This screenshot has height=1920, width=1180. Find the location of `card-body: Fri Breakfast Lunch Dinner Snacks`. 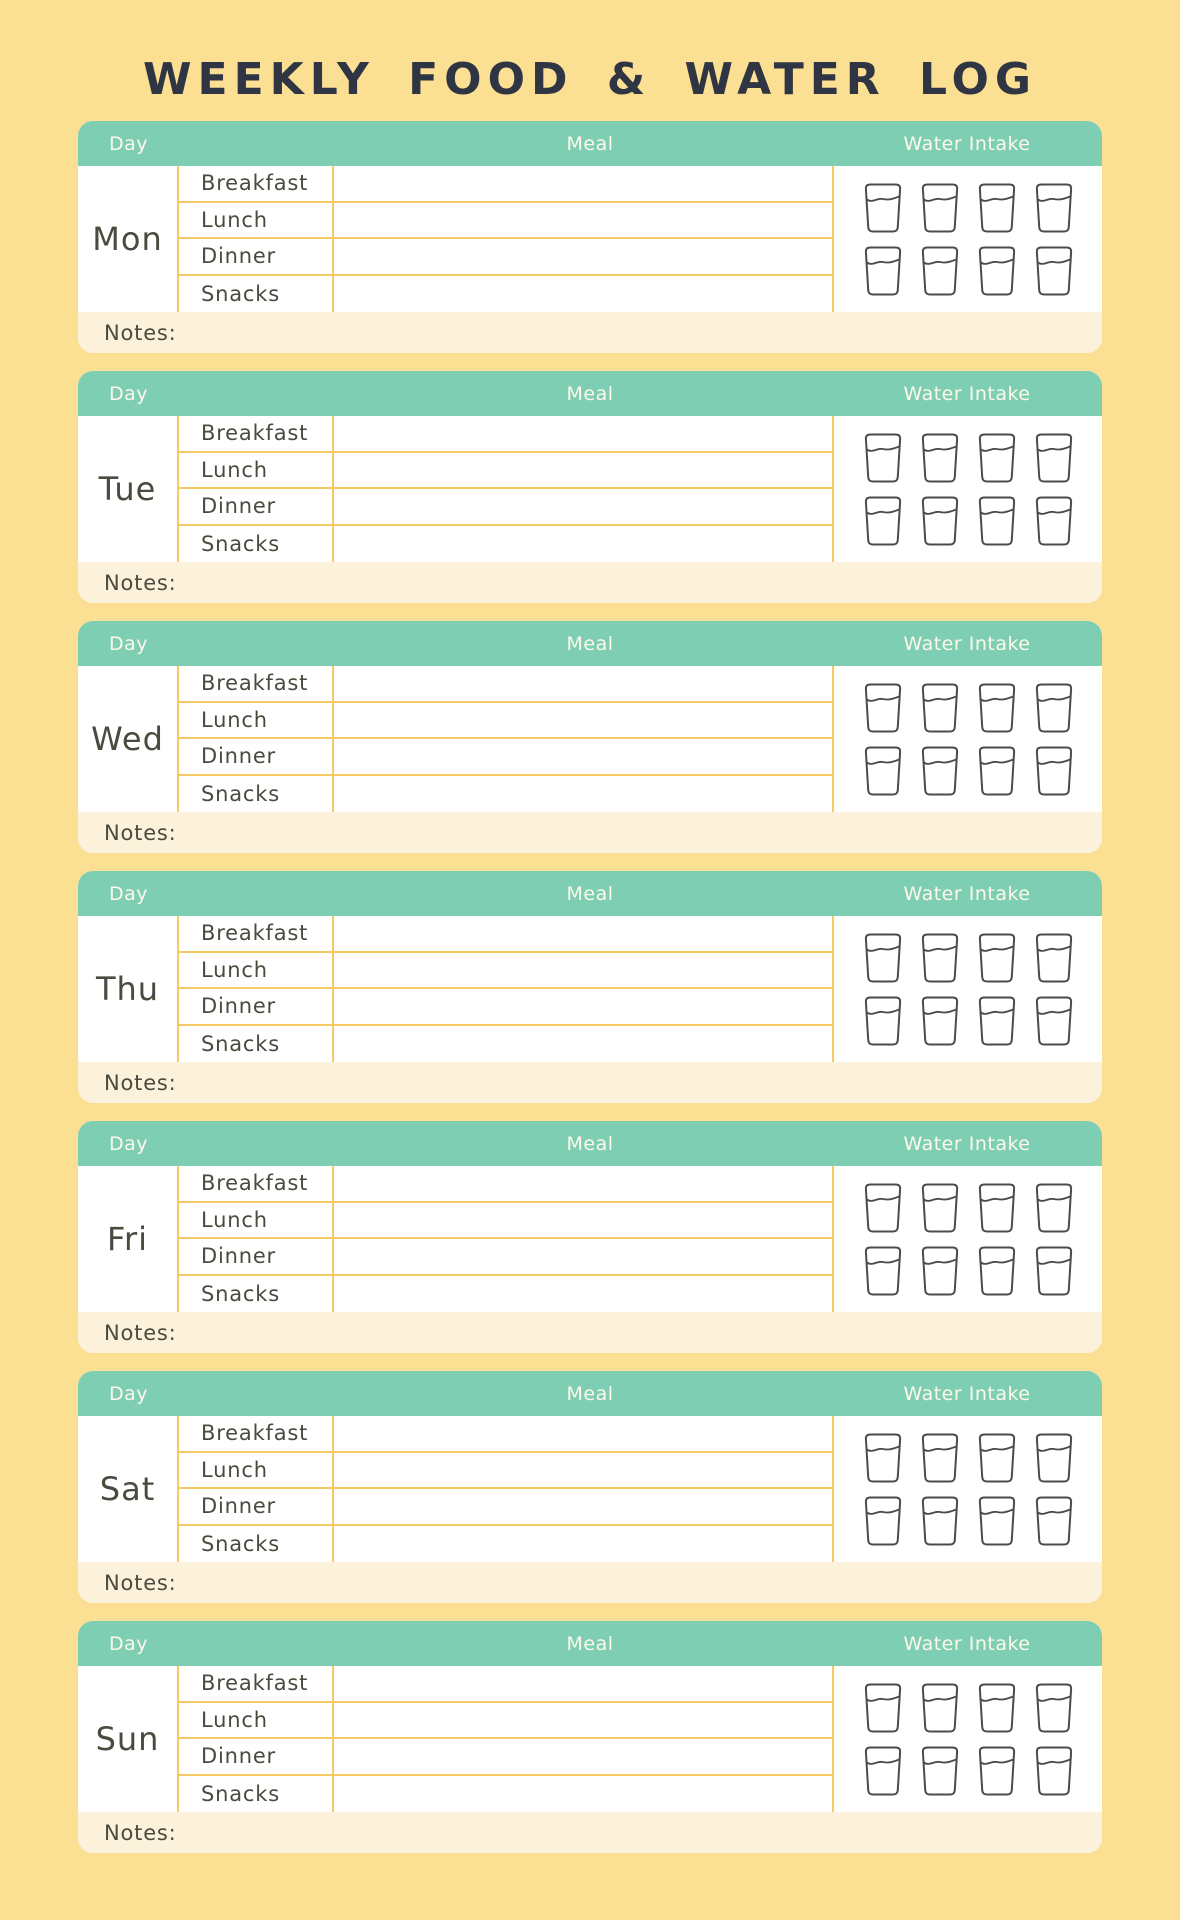

card-body: Fri Breakfast Lunch Dinner Snacks is located at coordinates (590, 1239).